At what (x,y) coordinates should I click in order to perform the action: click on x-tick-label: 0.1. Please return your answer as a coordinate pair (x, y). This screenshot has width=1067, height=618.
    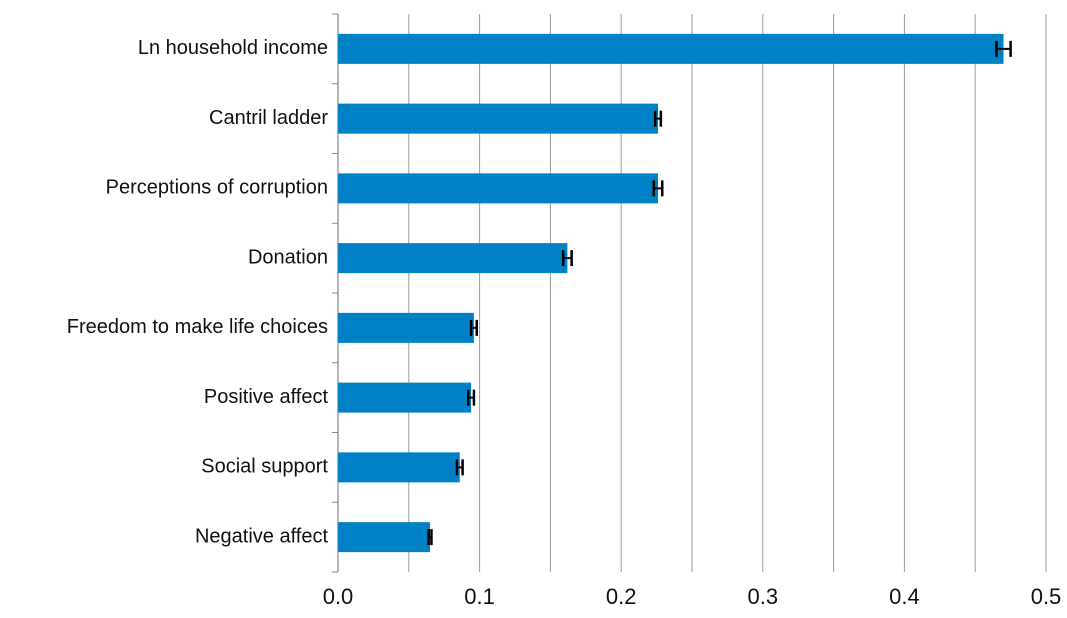
    Looking at the image, I should click on (479, 596).